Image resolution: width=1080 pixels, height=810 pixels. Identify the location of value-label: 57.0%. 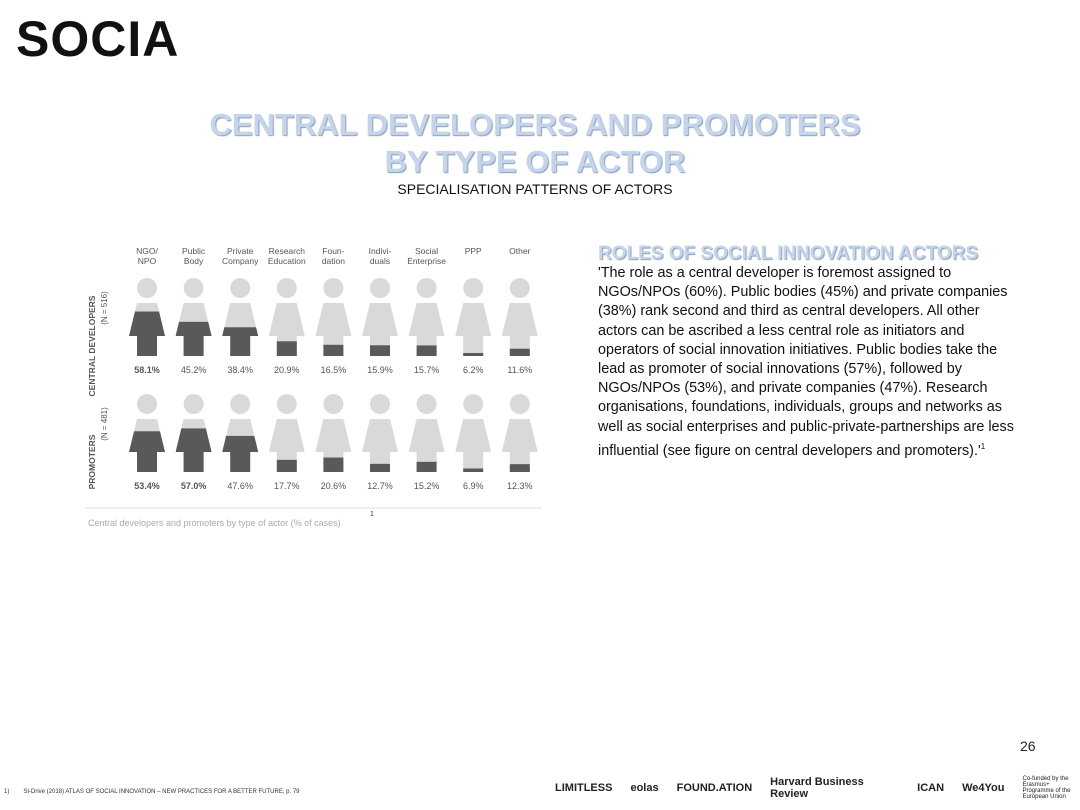
(194, 486).